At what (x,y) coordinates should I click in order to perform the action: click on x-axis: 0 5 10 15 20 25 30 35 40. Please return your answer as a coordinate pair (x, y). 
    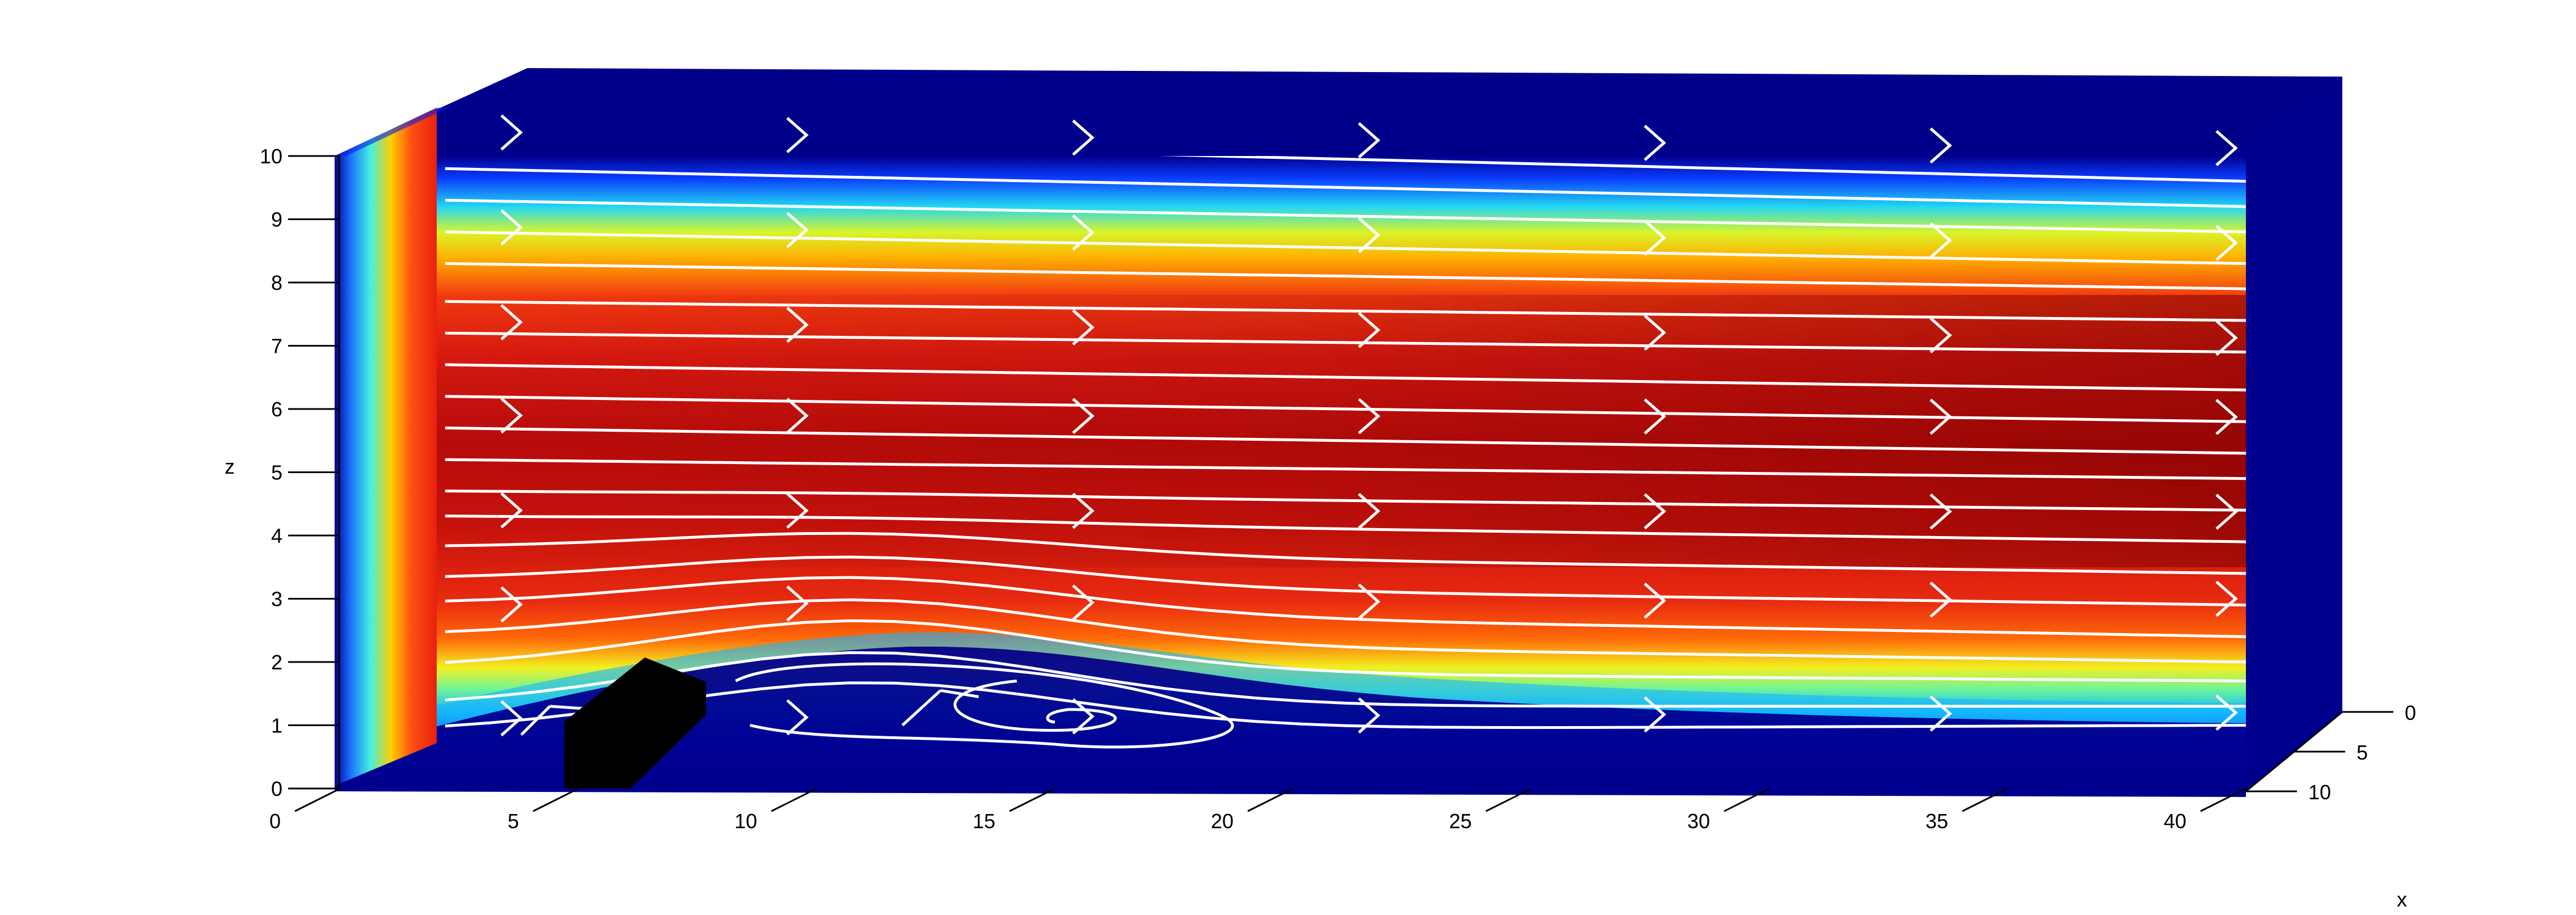
    Looking at the image, I should click on (1257, 810).